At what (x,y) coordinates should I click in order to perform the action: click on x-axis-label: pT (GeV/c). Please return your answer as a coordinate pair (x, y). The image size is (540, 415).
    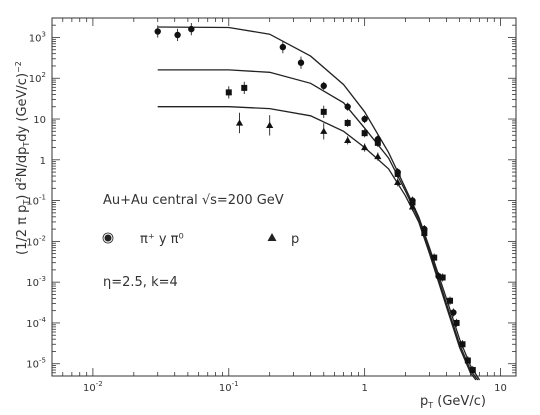
    Looking at the image, I should click on (453, 402).